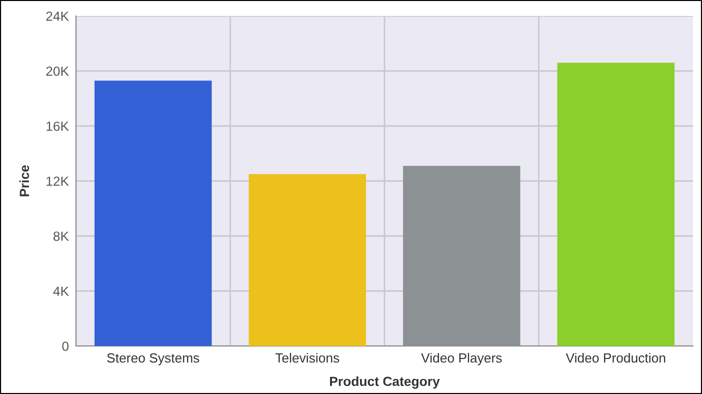 The image size is (702, 394). What do you see at coordinates (57, 126) in the screenshot?
I see `y-tick-label: 16K` at bounding box center [57, 126].